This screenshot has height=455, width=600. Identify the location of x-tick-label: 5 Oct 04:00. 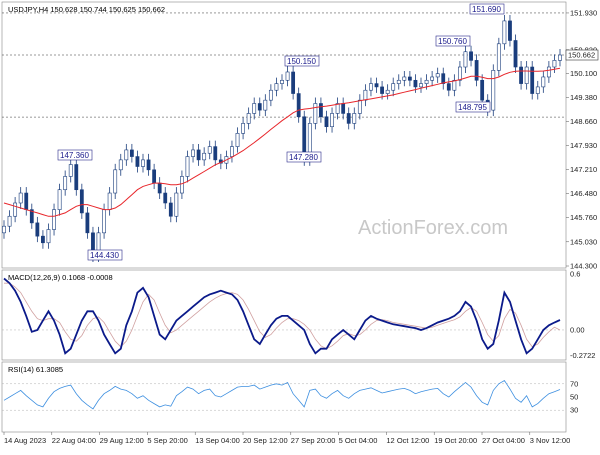
(358, 440).